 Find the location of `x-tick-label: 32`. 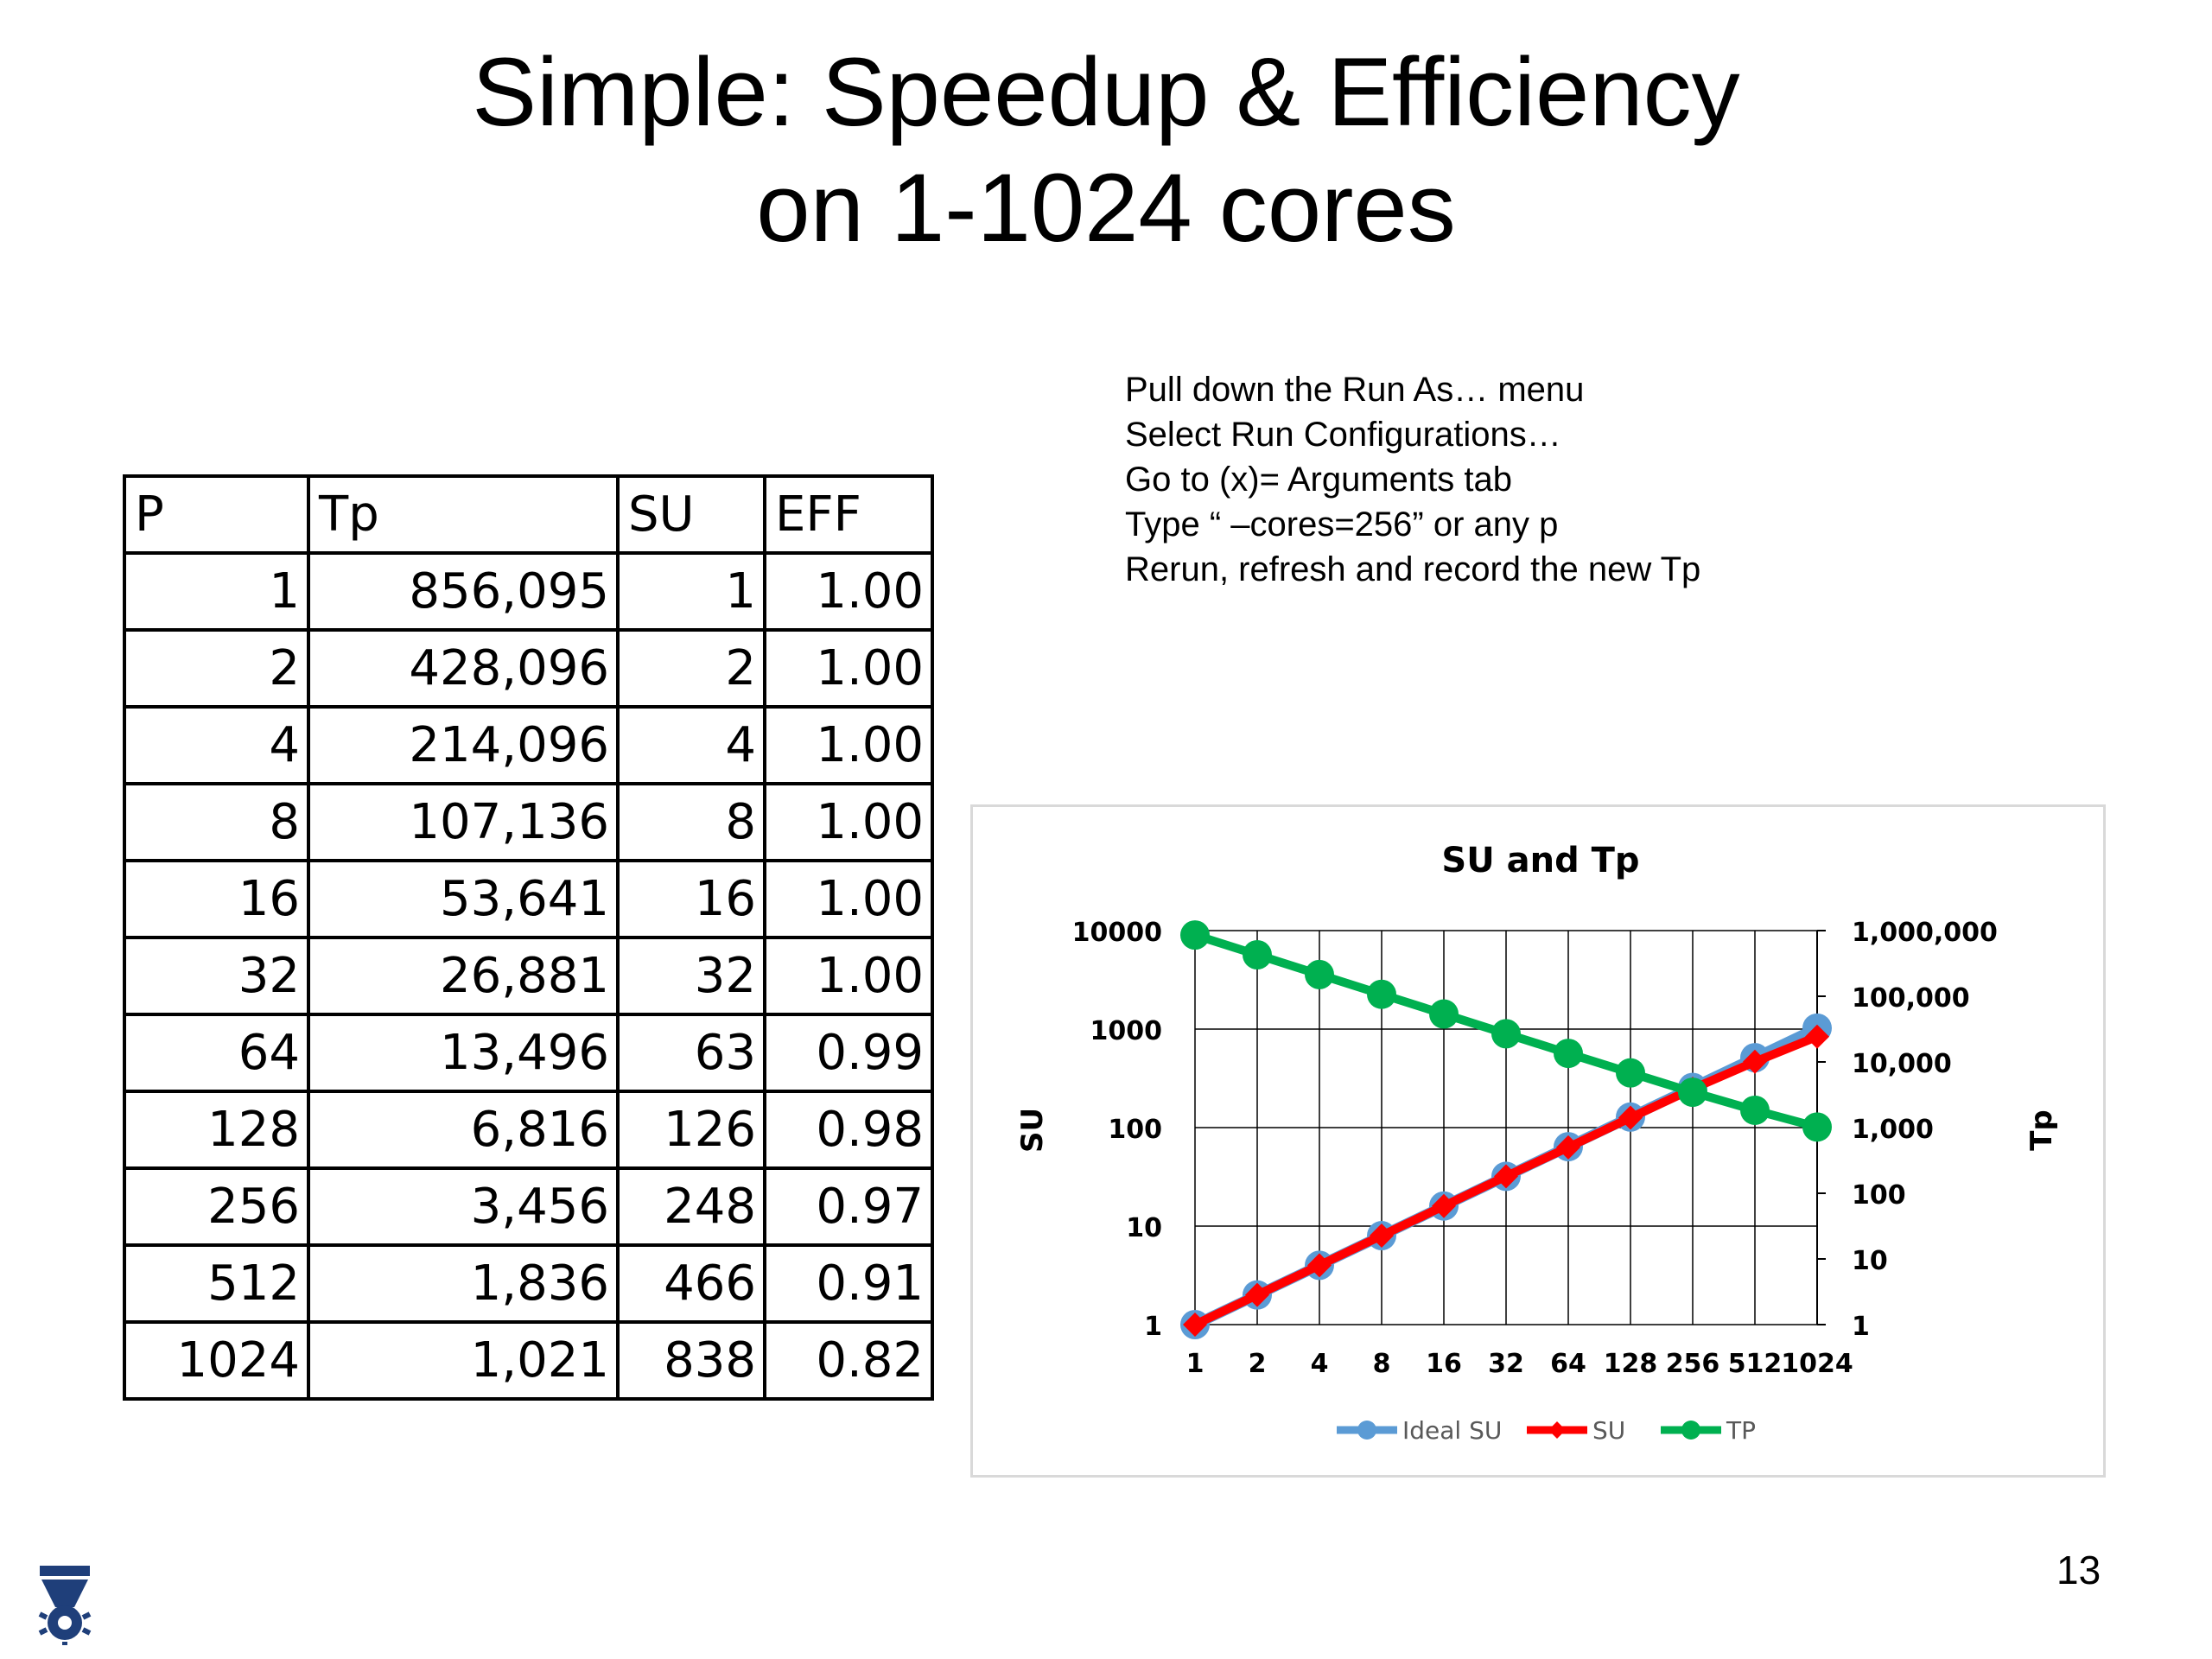

x-tick-label: 32 is located at coordinates (1506, 1364).